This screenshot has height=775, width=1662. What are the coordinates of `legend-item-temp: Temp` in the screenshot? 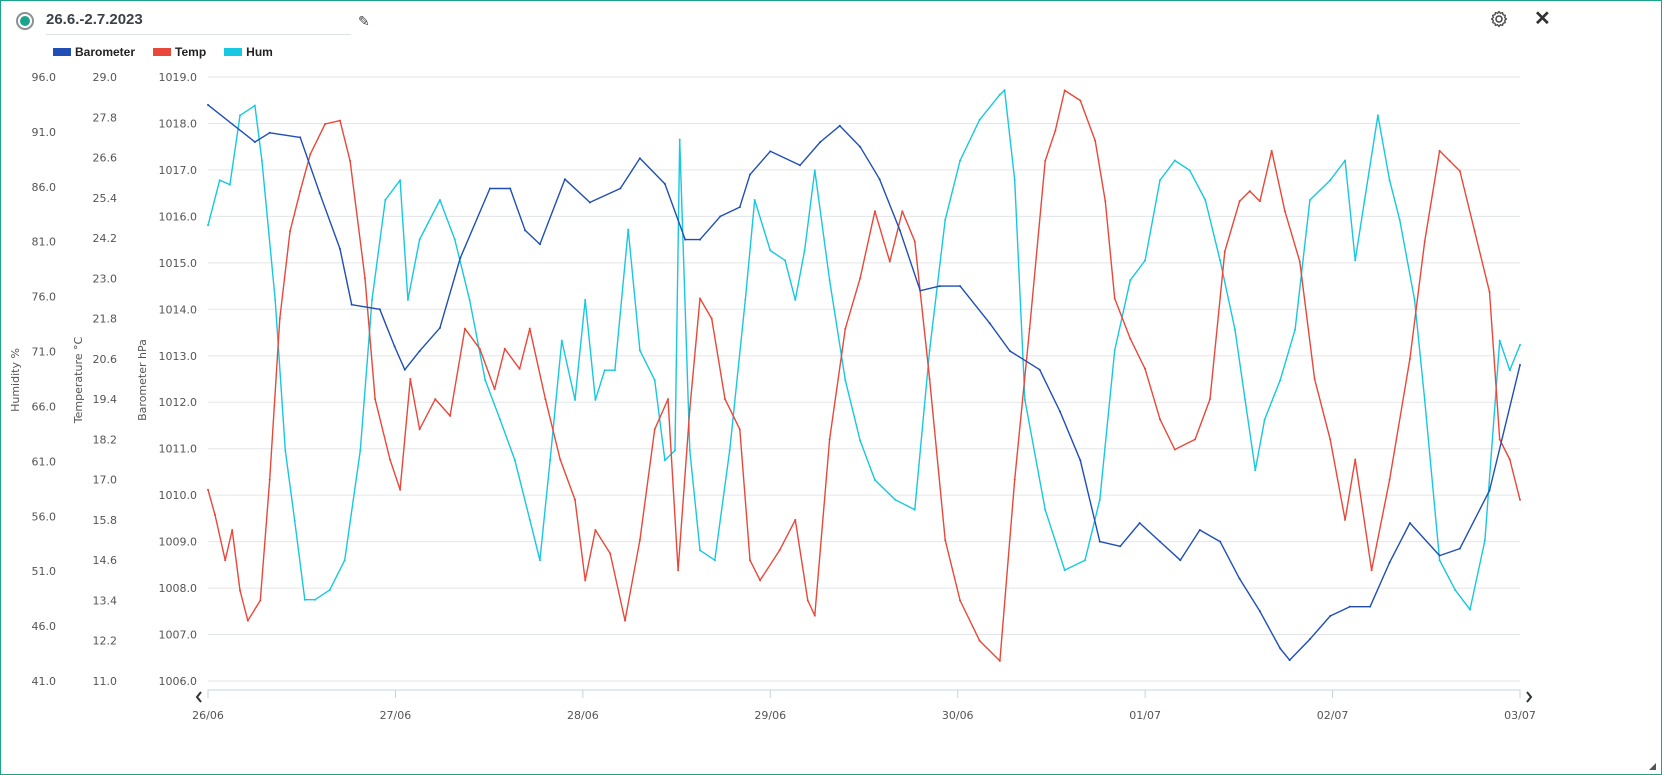 It's located at (179, 52).